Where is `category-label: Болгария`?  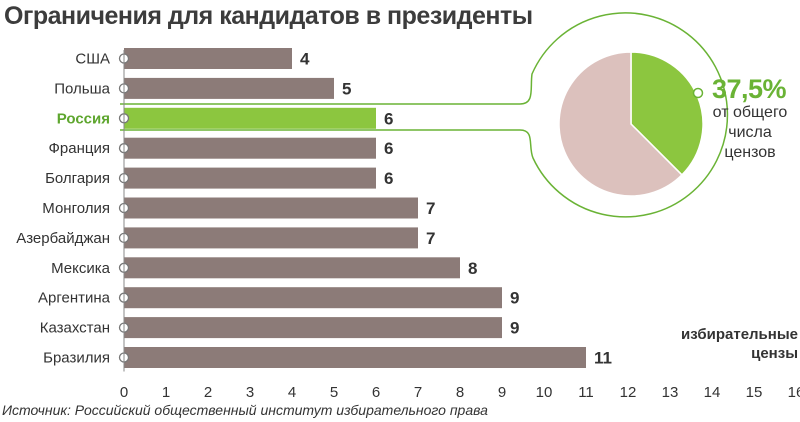
category-label: Болгария is located at coordinates (77, 178).